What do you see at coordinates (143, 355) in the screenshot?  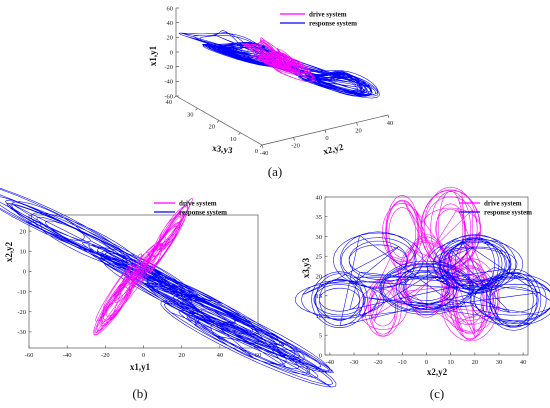 I see `panel-b-x-tick-label: 0` at bounding box center [143, 355].